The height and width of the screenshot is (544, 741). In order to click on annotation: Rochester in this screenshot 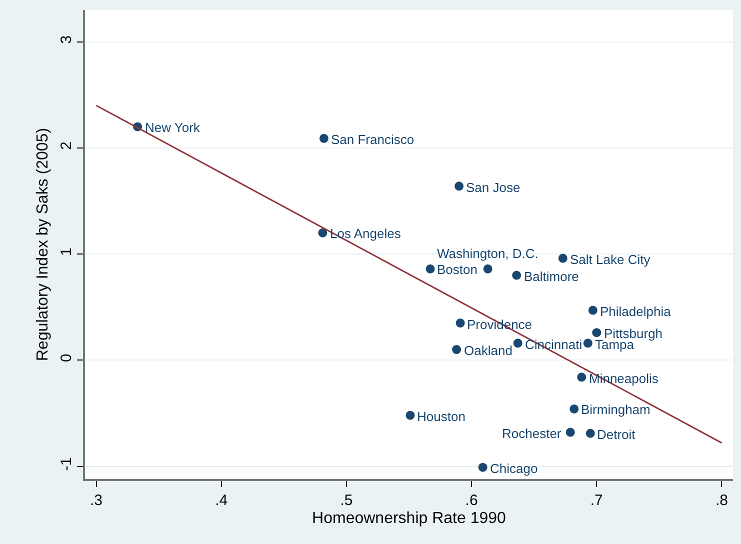, I will do `click(532, 433)`.